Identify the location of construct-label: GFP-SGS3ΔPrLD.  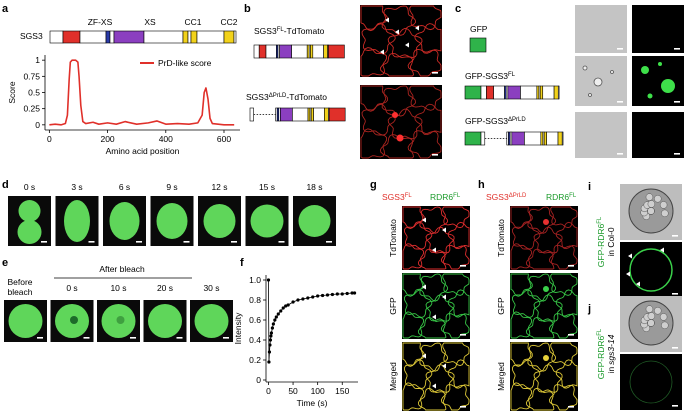
(495, 121).